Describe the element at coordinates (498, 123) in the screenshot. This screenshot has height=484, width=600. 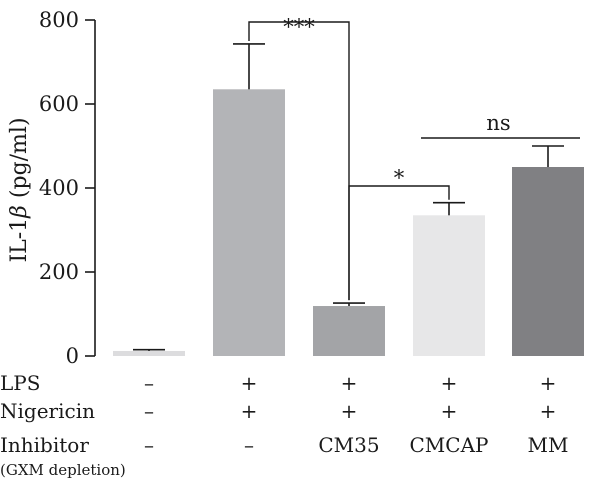
I see `significance-label: ns` at that location.